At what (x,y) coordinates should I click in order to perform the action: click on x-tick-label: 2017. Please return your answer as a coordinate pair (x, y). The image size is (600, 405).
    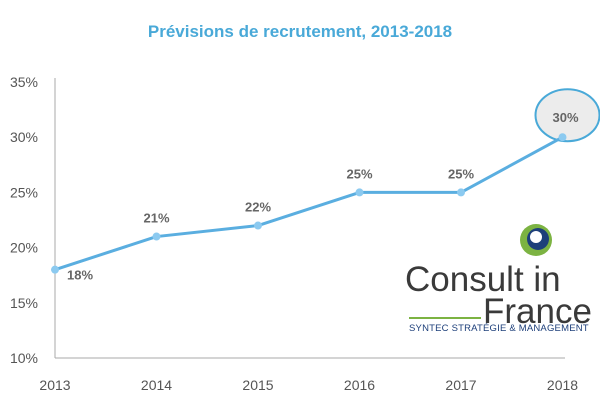
    Looking at the image, I should click on (460, 385).